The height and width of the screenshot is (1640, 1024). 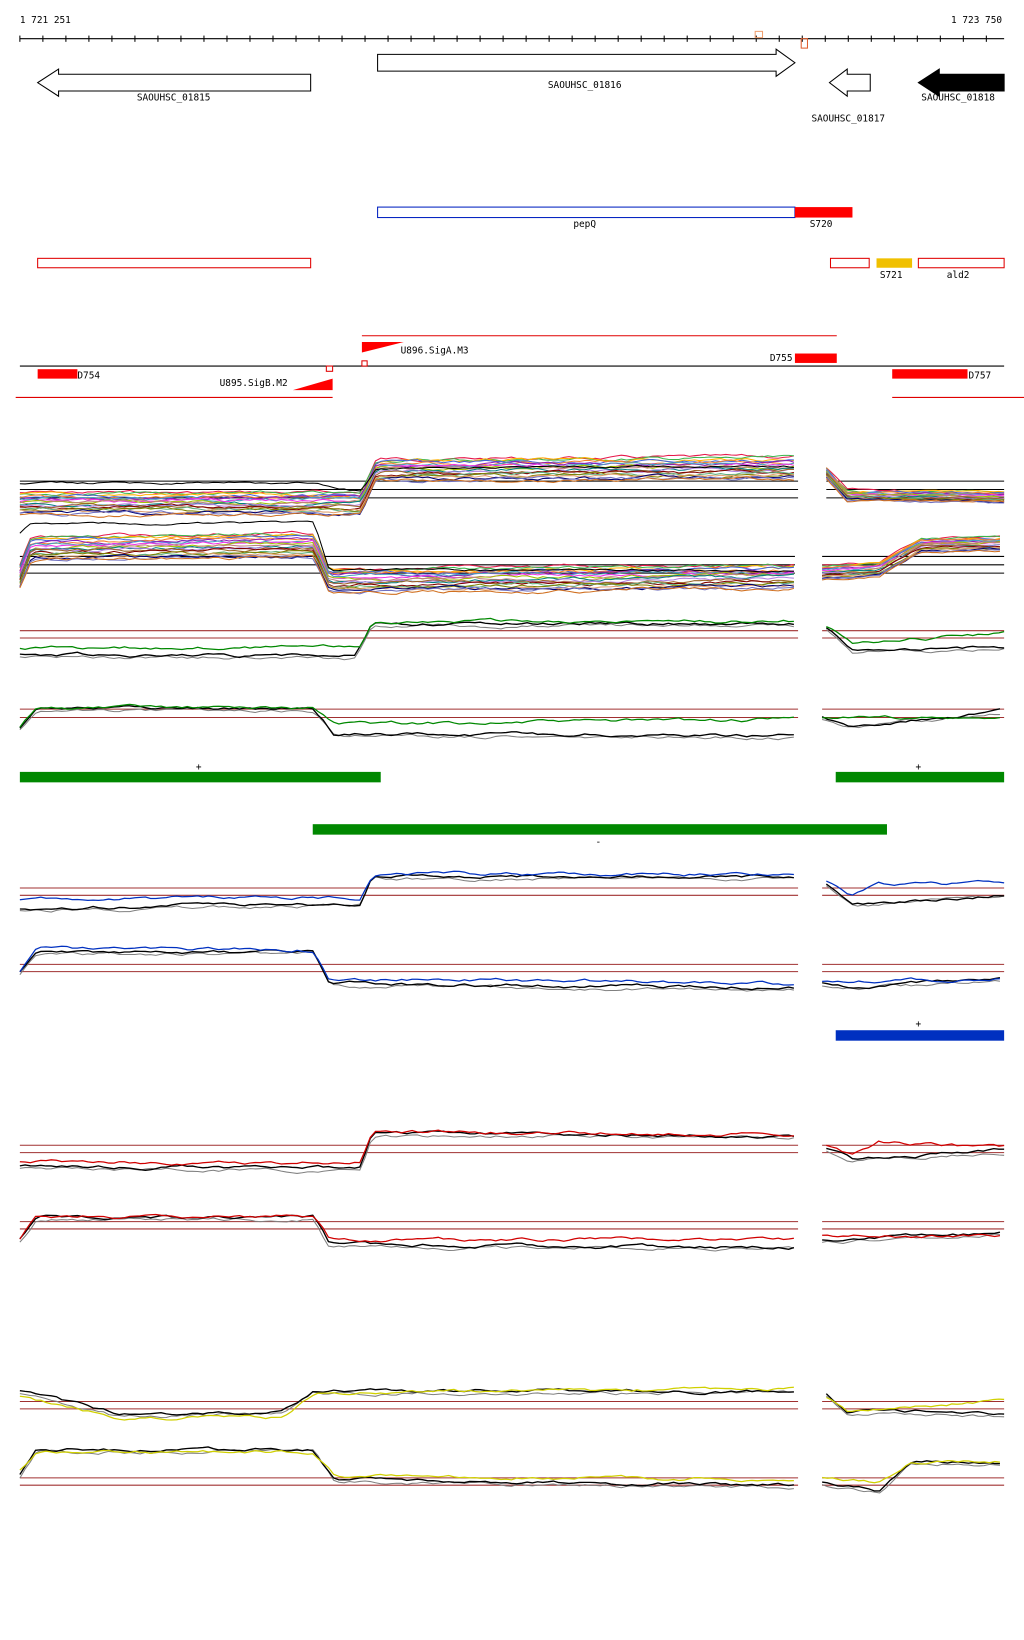 I want to click on site-label: D757, so click(x=980, y=376).